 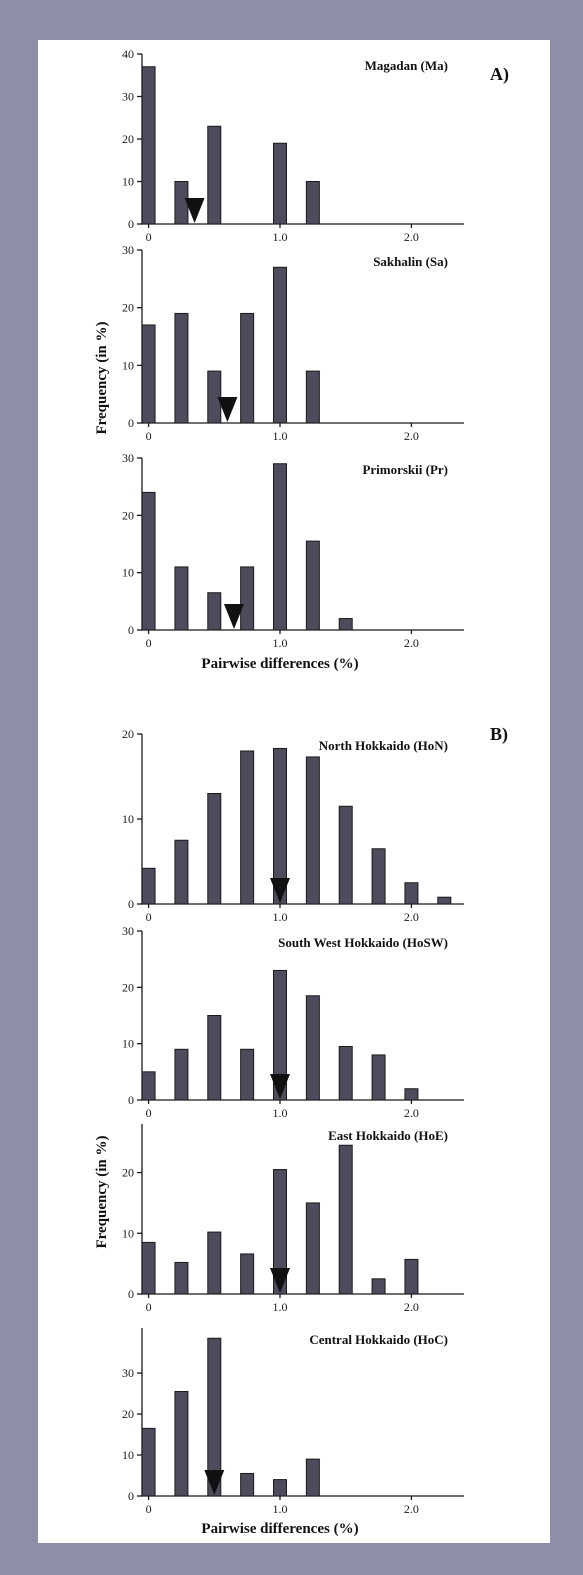 I want to click on section-b-xlabel: Pairwise differences (%), so click(x=279, y=1529).